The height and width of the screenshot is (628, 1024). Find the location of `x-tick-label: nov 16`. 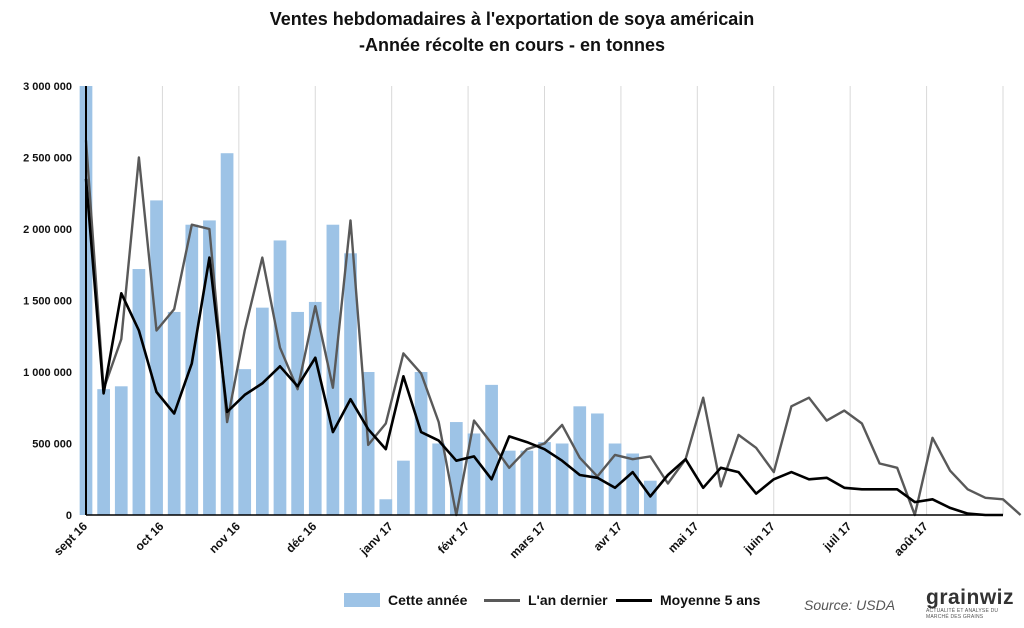

x-tick-label: nov 16 is located at coordinates (224, 537).